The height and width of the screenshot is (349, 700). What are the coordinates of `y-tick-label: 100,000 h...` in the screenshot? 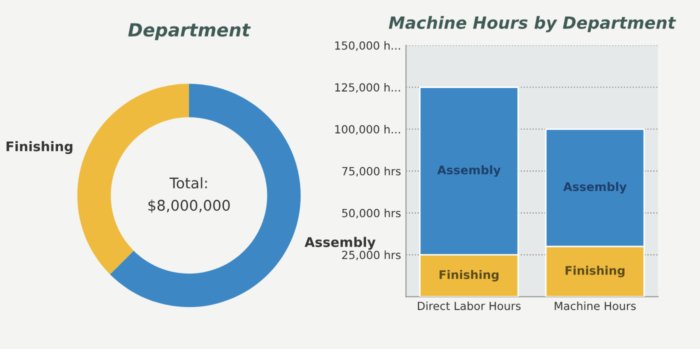 It's located at (367, 129).